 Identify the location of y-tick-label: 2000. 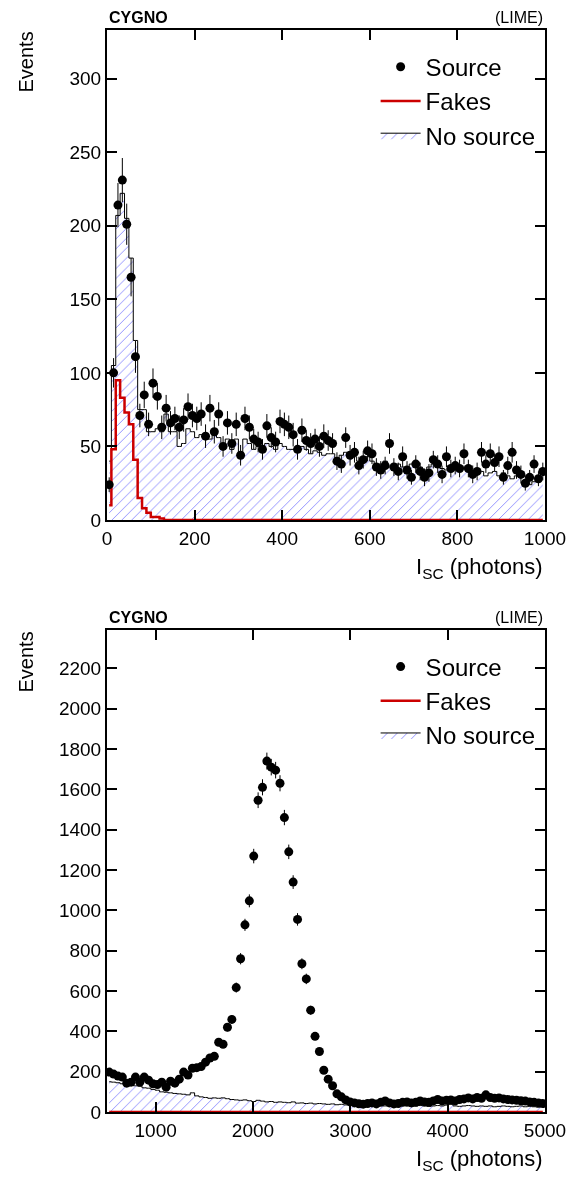
(80, 709).